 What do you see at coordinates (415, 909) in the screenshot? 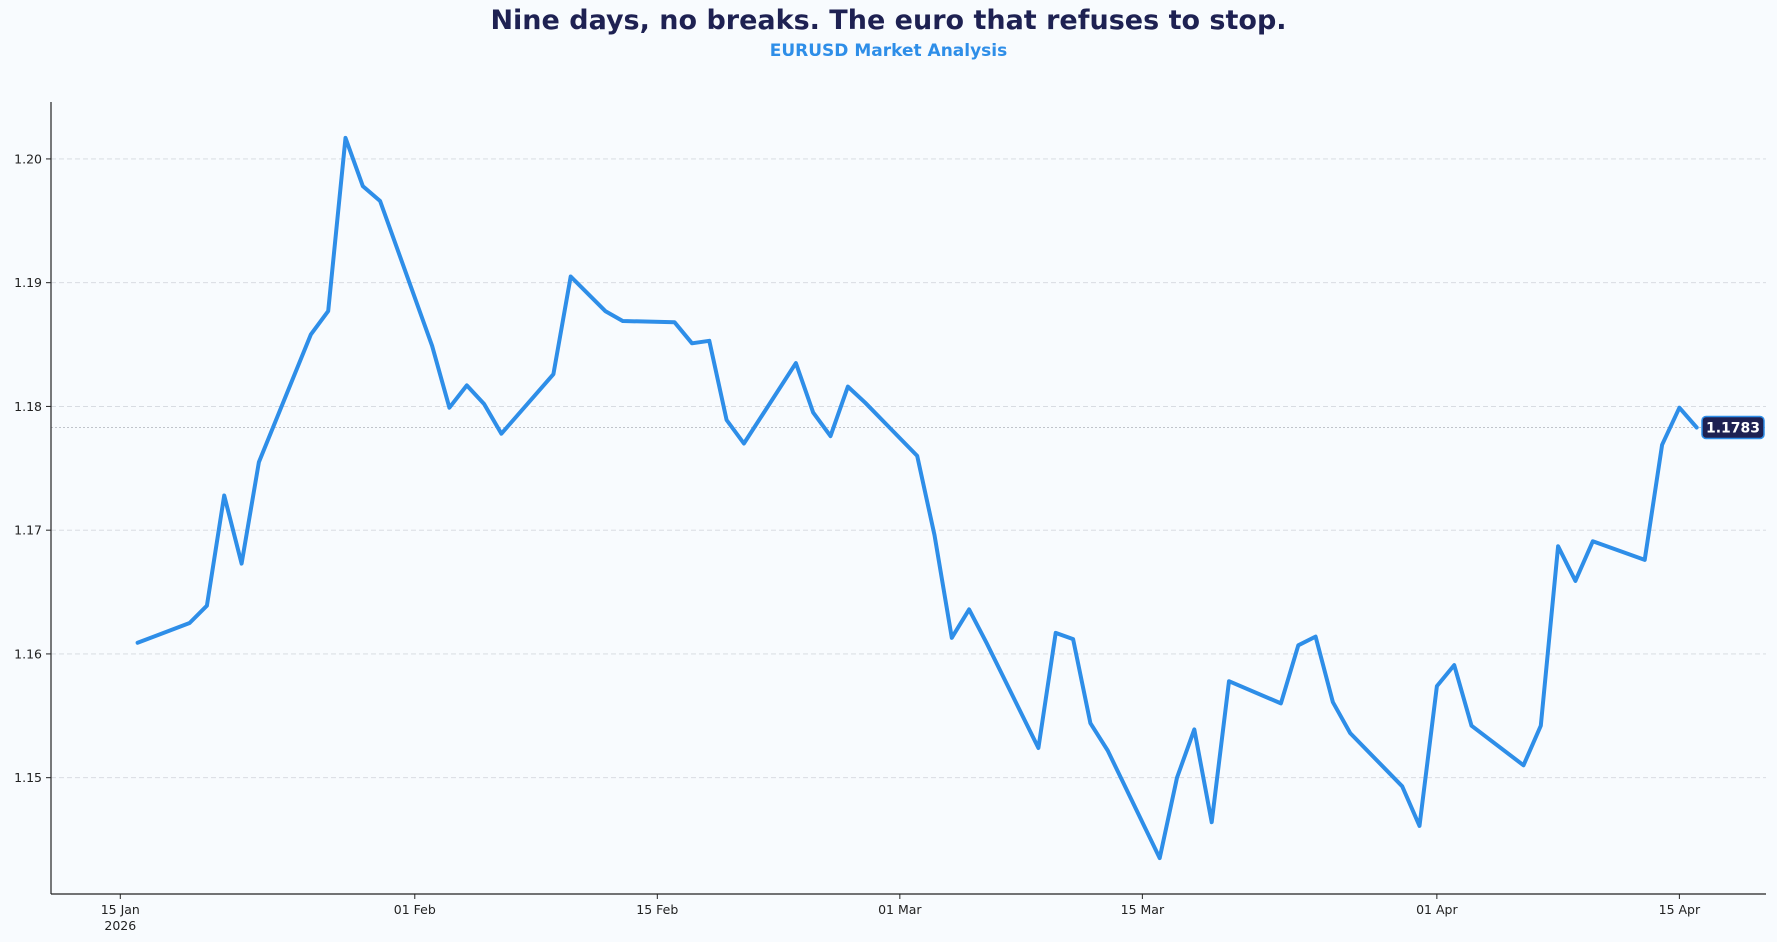
I see `x-tick-label: 01 Feb` at bounding box center [415, 909].